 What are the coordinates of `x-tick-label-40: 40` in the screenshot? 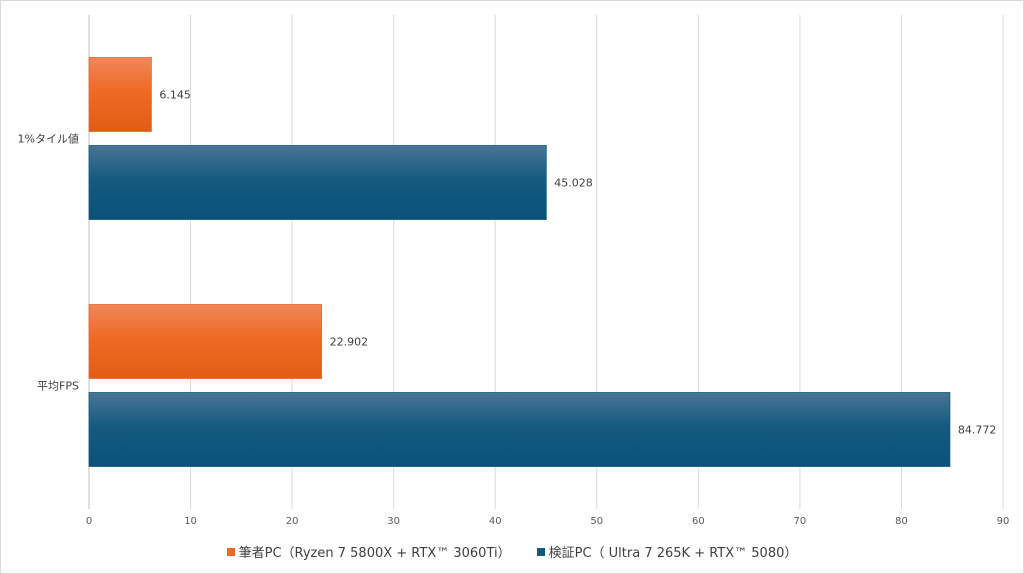 It's located at (495, 521).